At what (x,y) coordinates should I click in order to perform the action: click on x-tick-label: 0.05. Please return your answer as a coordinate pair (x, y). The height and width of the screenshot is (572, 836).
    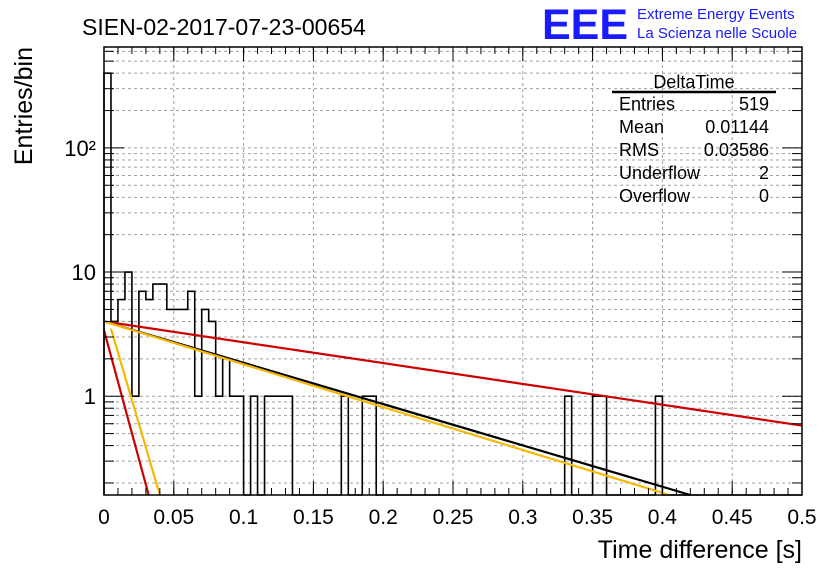
    Looking at the image, I should click on (173, 517).